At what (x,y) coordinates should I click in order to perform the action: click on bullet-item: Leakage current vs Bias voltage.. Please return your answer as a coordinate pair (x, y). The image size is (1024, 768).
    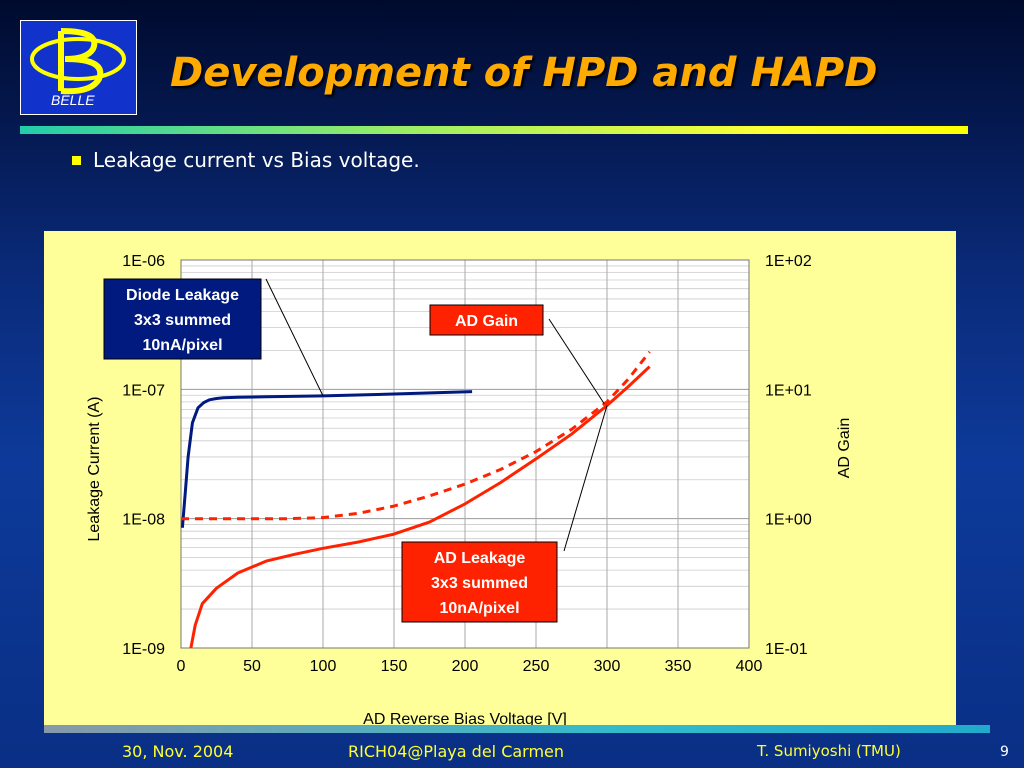
    Looking at the image, I should click on (246, 160).